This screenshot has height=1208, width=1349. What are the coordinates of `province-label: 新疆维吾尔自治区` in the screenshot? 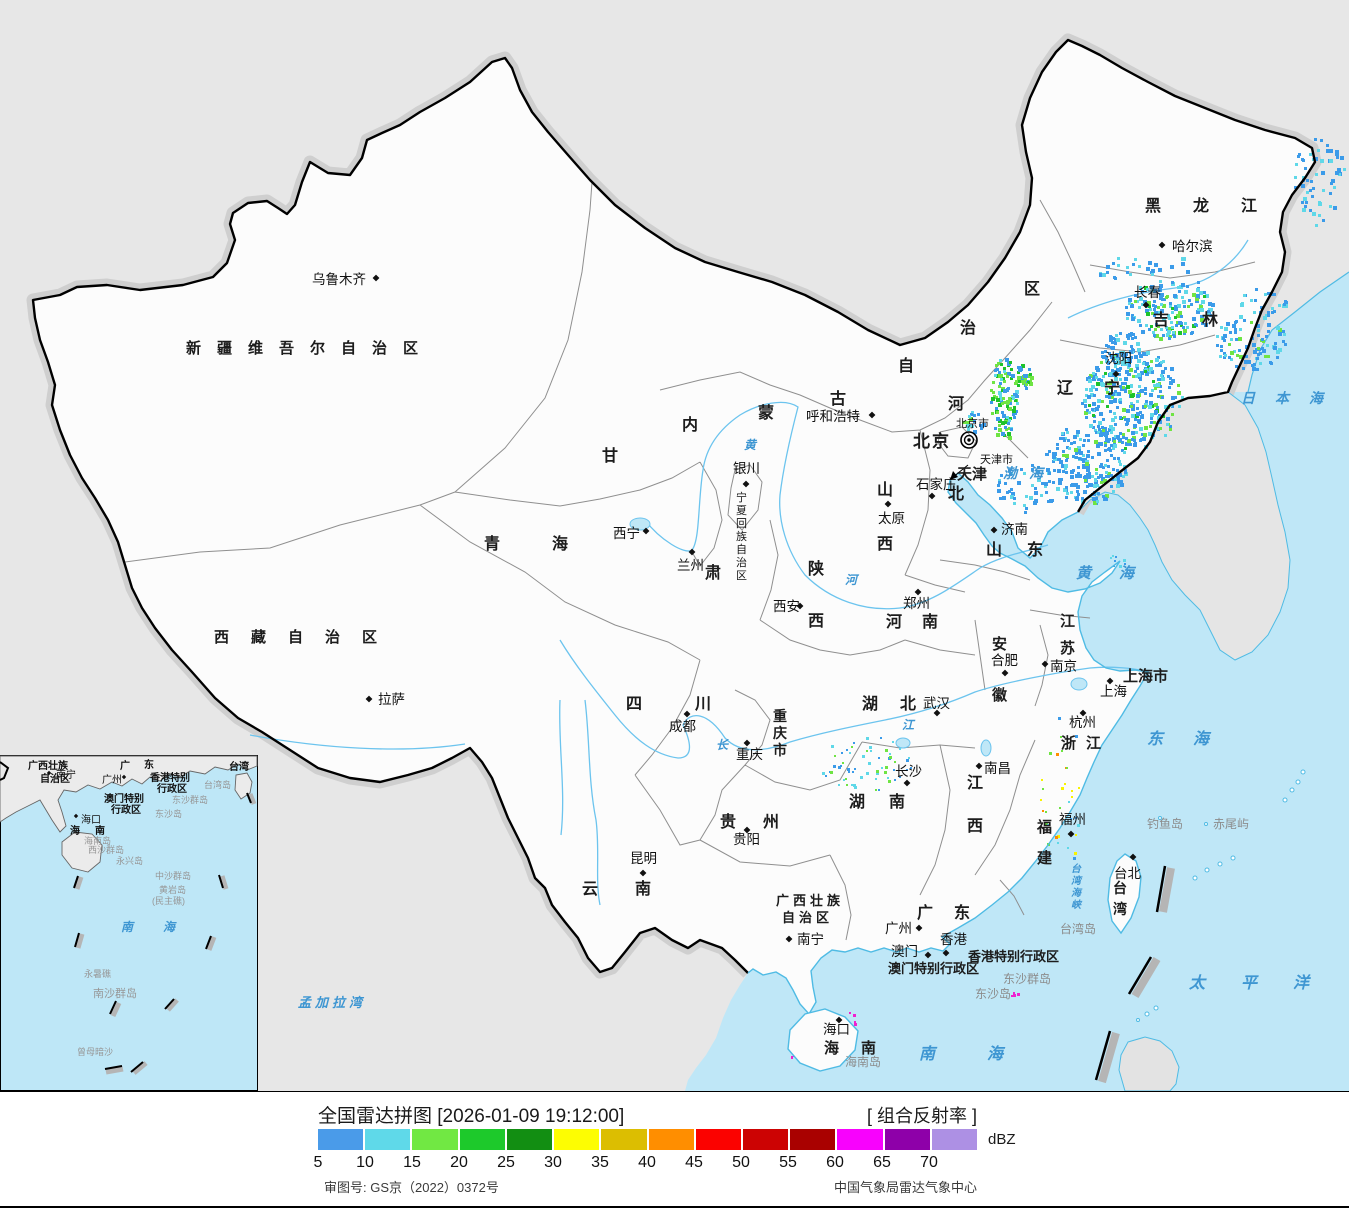 It's located at (310, 348).